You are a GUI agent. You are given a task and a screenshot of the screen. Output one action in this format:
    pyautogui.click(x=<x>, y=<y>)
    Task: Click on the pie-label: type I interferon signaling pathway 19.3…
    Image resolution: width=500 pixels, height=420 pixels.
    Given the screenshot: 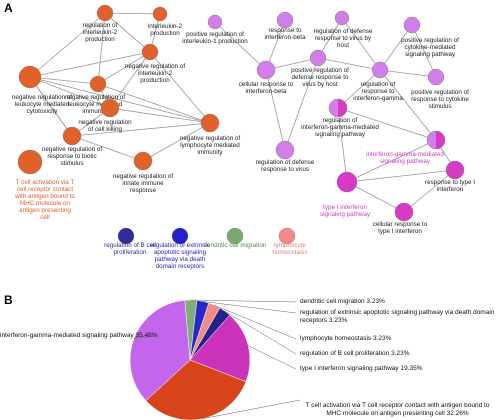 What is the action you would take?
    pyautogui.click(x=398, y=369)
    